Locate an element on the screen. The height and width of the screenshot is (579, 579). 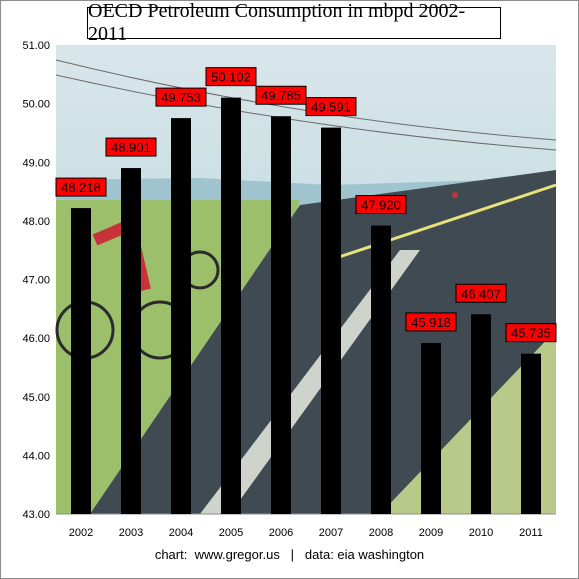
data-label: 49.591 is located at coordinates (331, 107).